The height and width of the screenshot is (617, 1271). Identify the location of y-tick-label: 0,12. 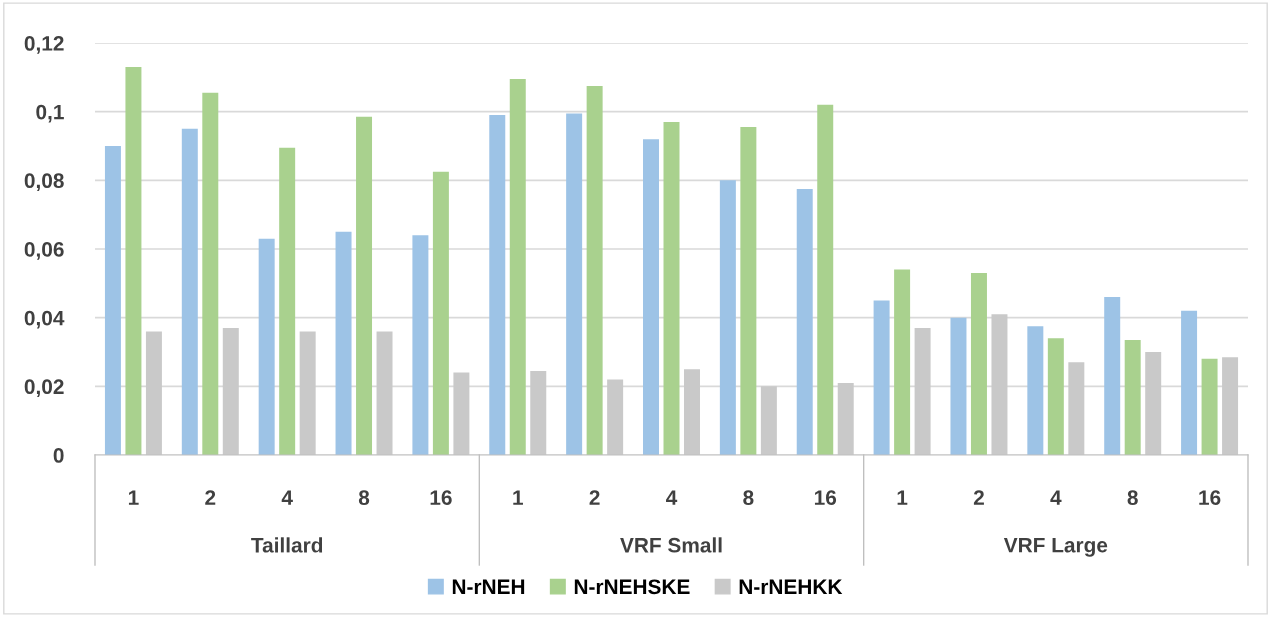
(44, 45).